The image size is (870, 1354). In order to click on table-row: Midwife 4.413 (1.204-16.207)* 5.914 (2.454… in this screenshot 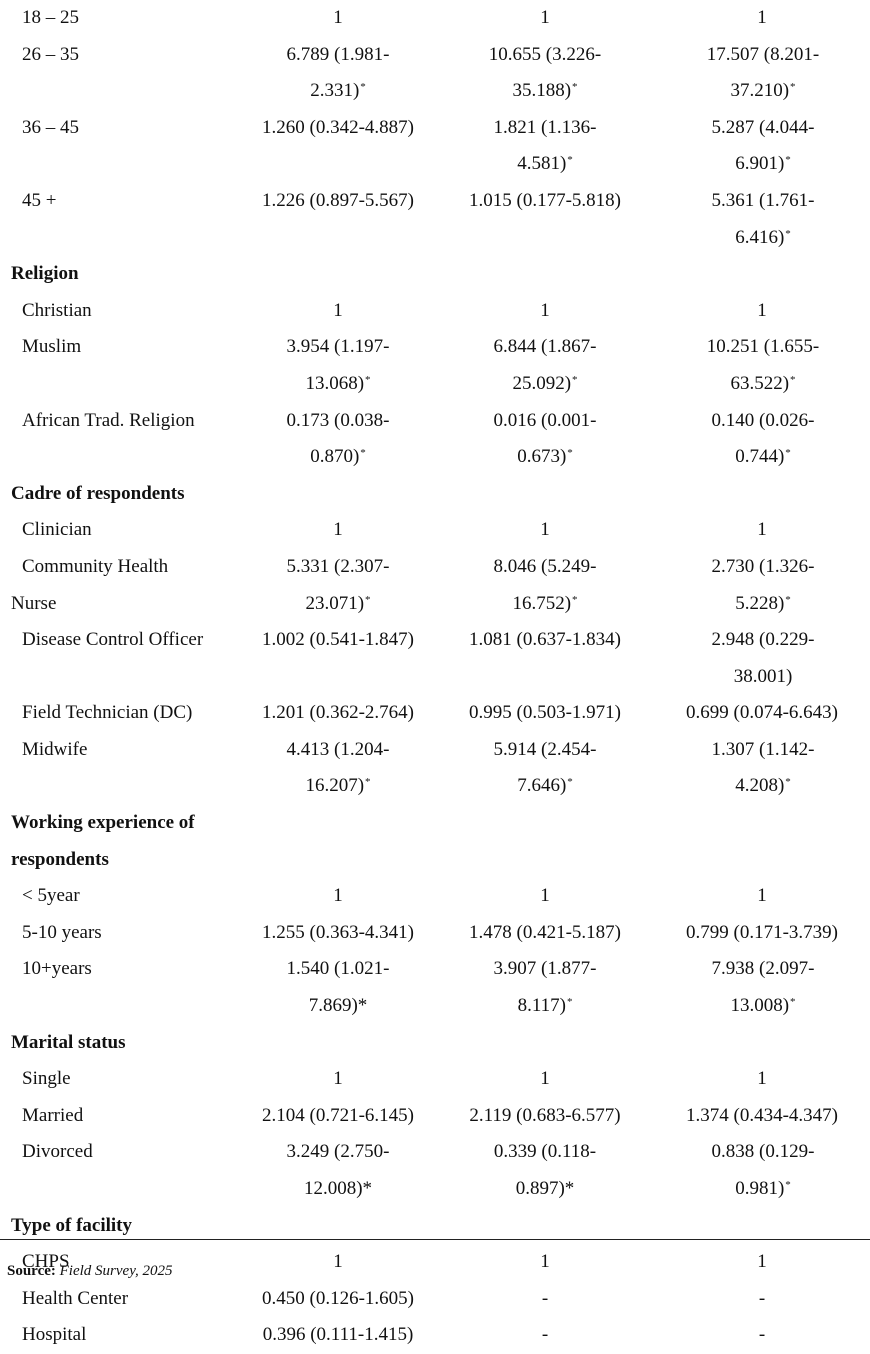, I will do `click(435, 768)`.